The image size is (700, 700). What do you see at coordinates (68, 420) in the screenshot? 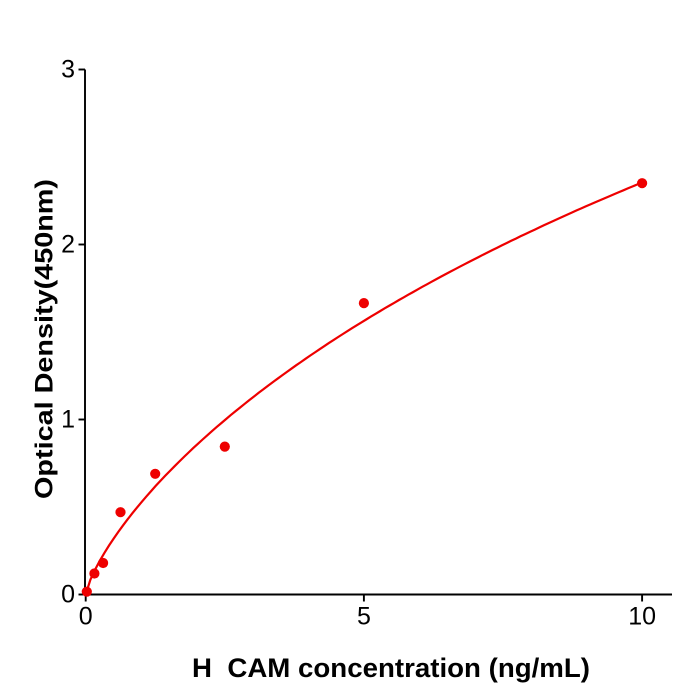
I see `svg-text: 1` at bounding box center [68, 420].